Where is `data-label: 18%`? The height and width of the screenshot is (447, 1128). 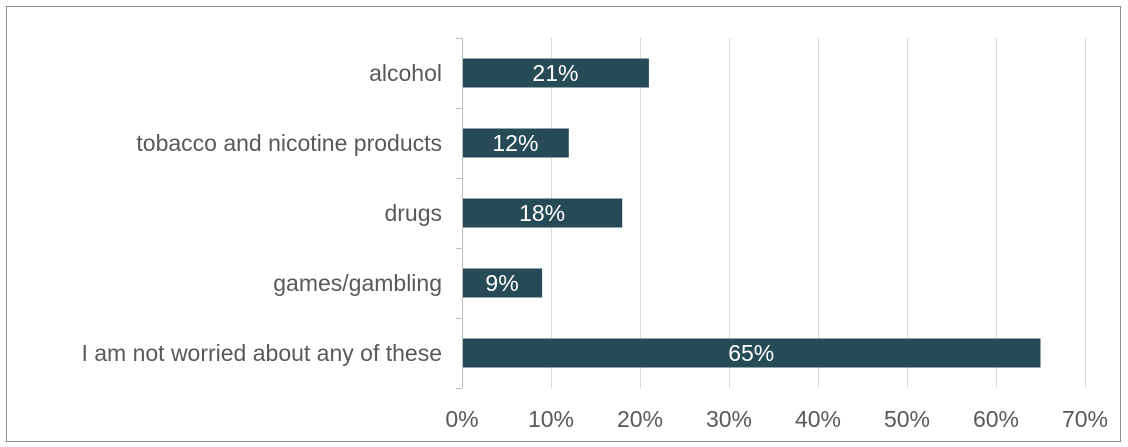
data-label: 18% is located at coordinates (542, 213).